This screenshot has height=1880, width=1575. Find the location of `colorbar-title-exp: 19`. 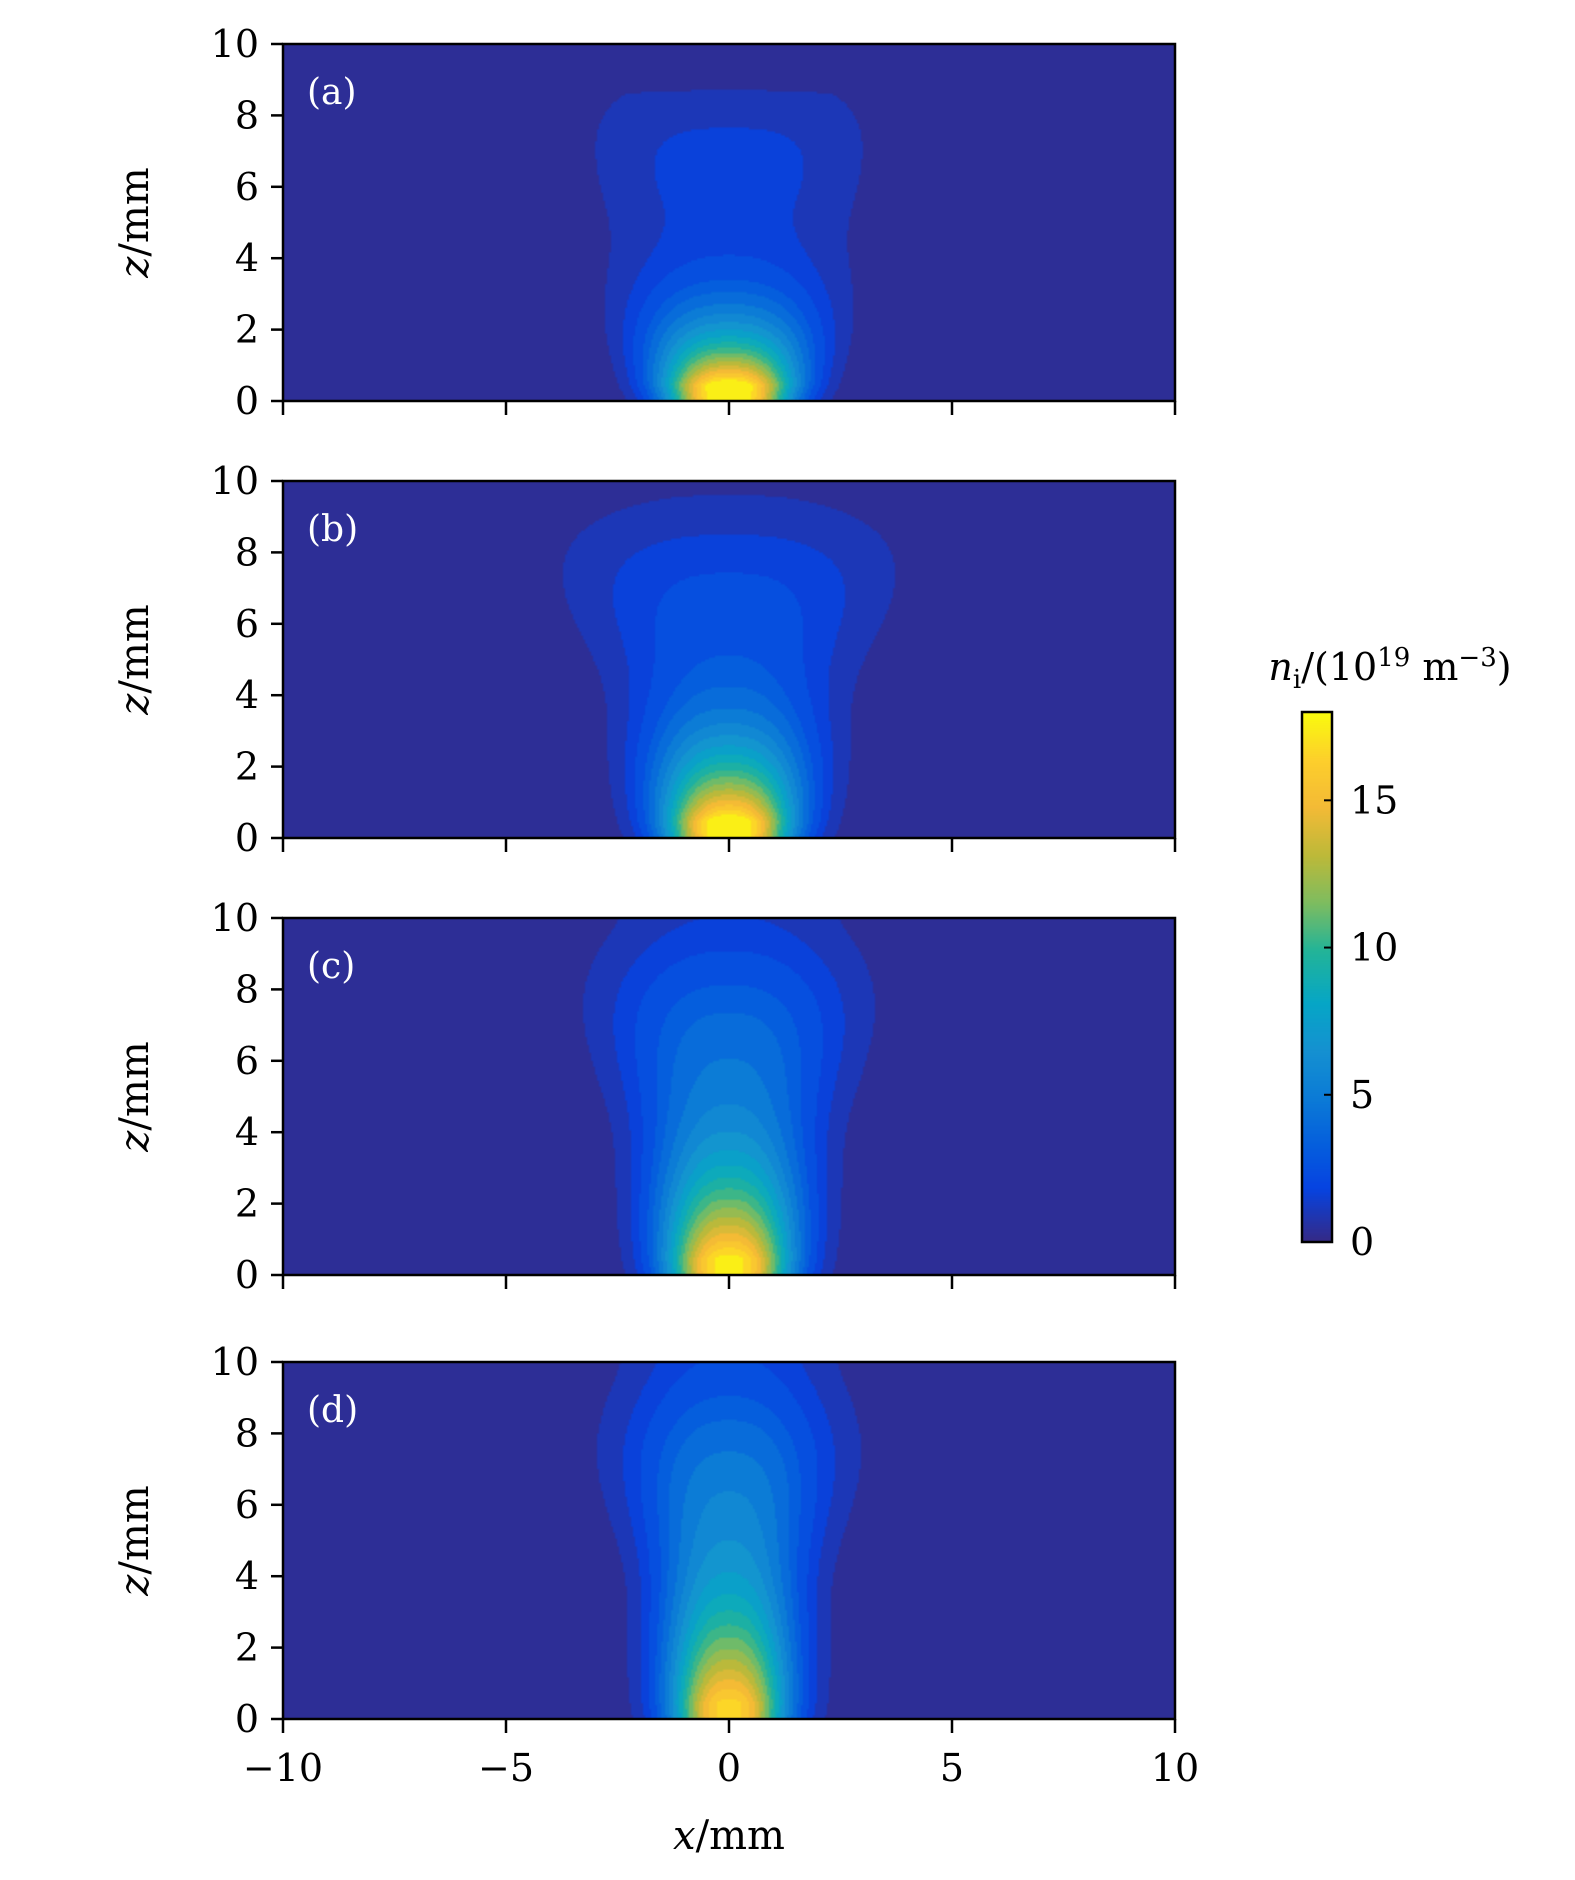

colorbar-title-exp: 19 is located at coordinates (1393, 658).